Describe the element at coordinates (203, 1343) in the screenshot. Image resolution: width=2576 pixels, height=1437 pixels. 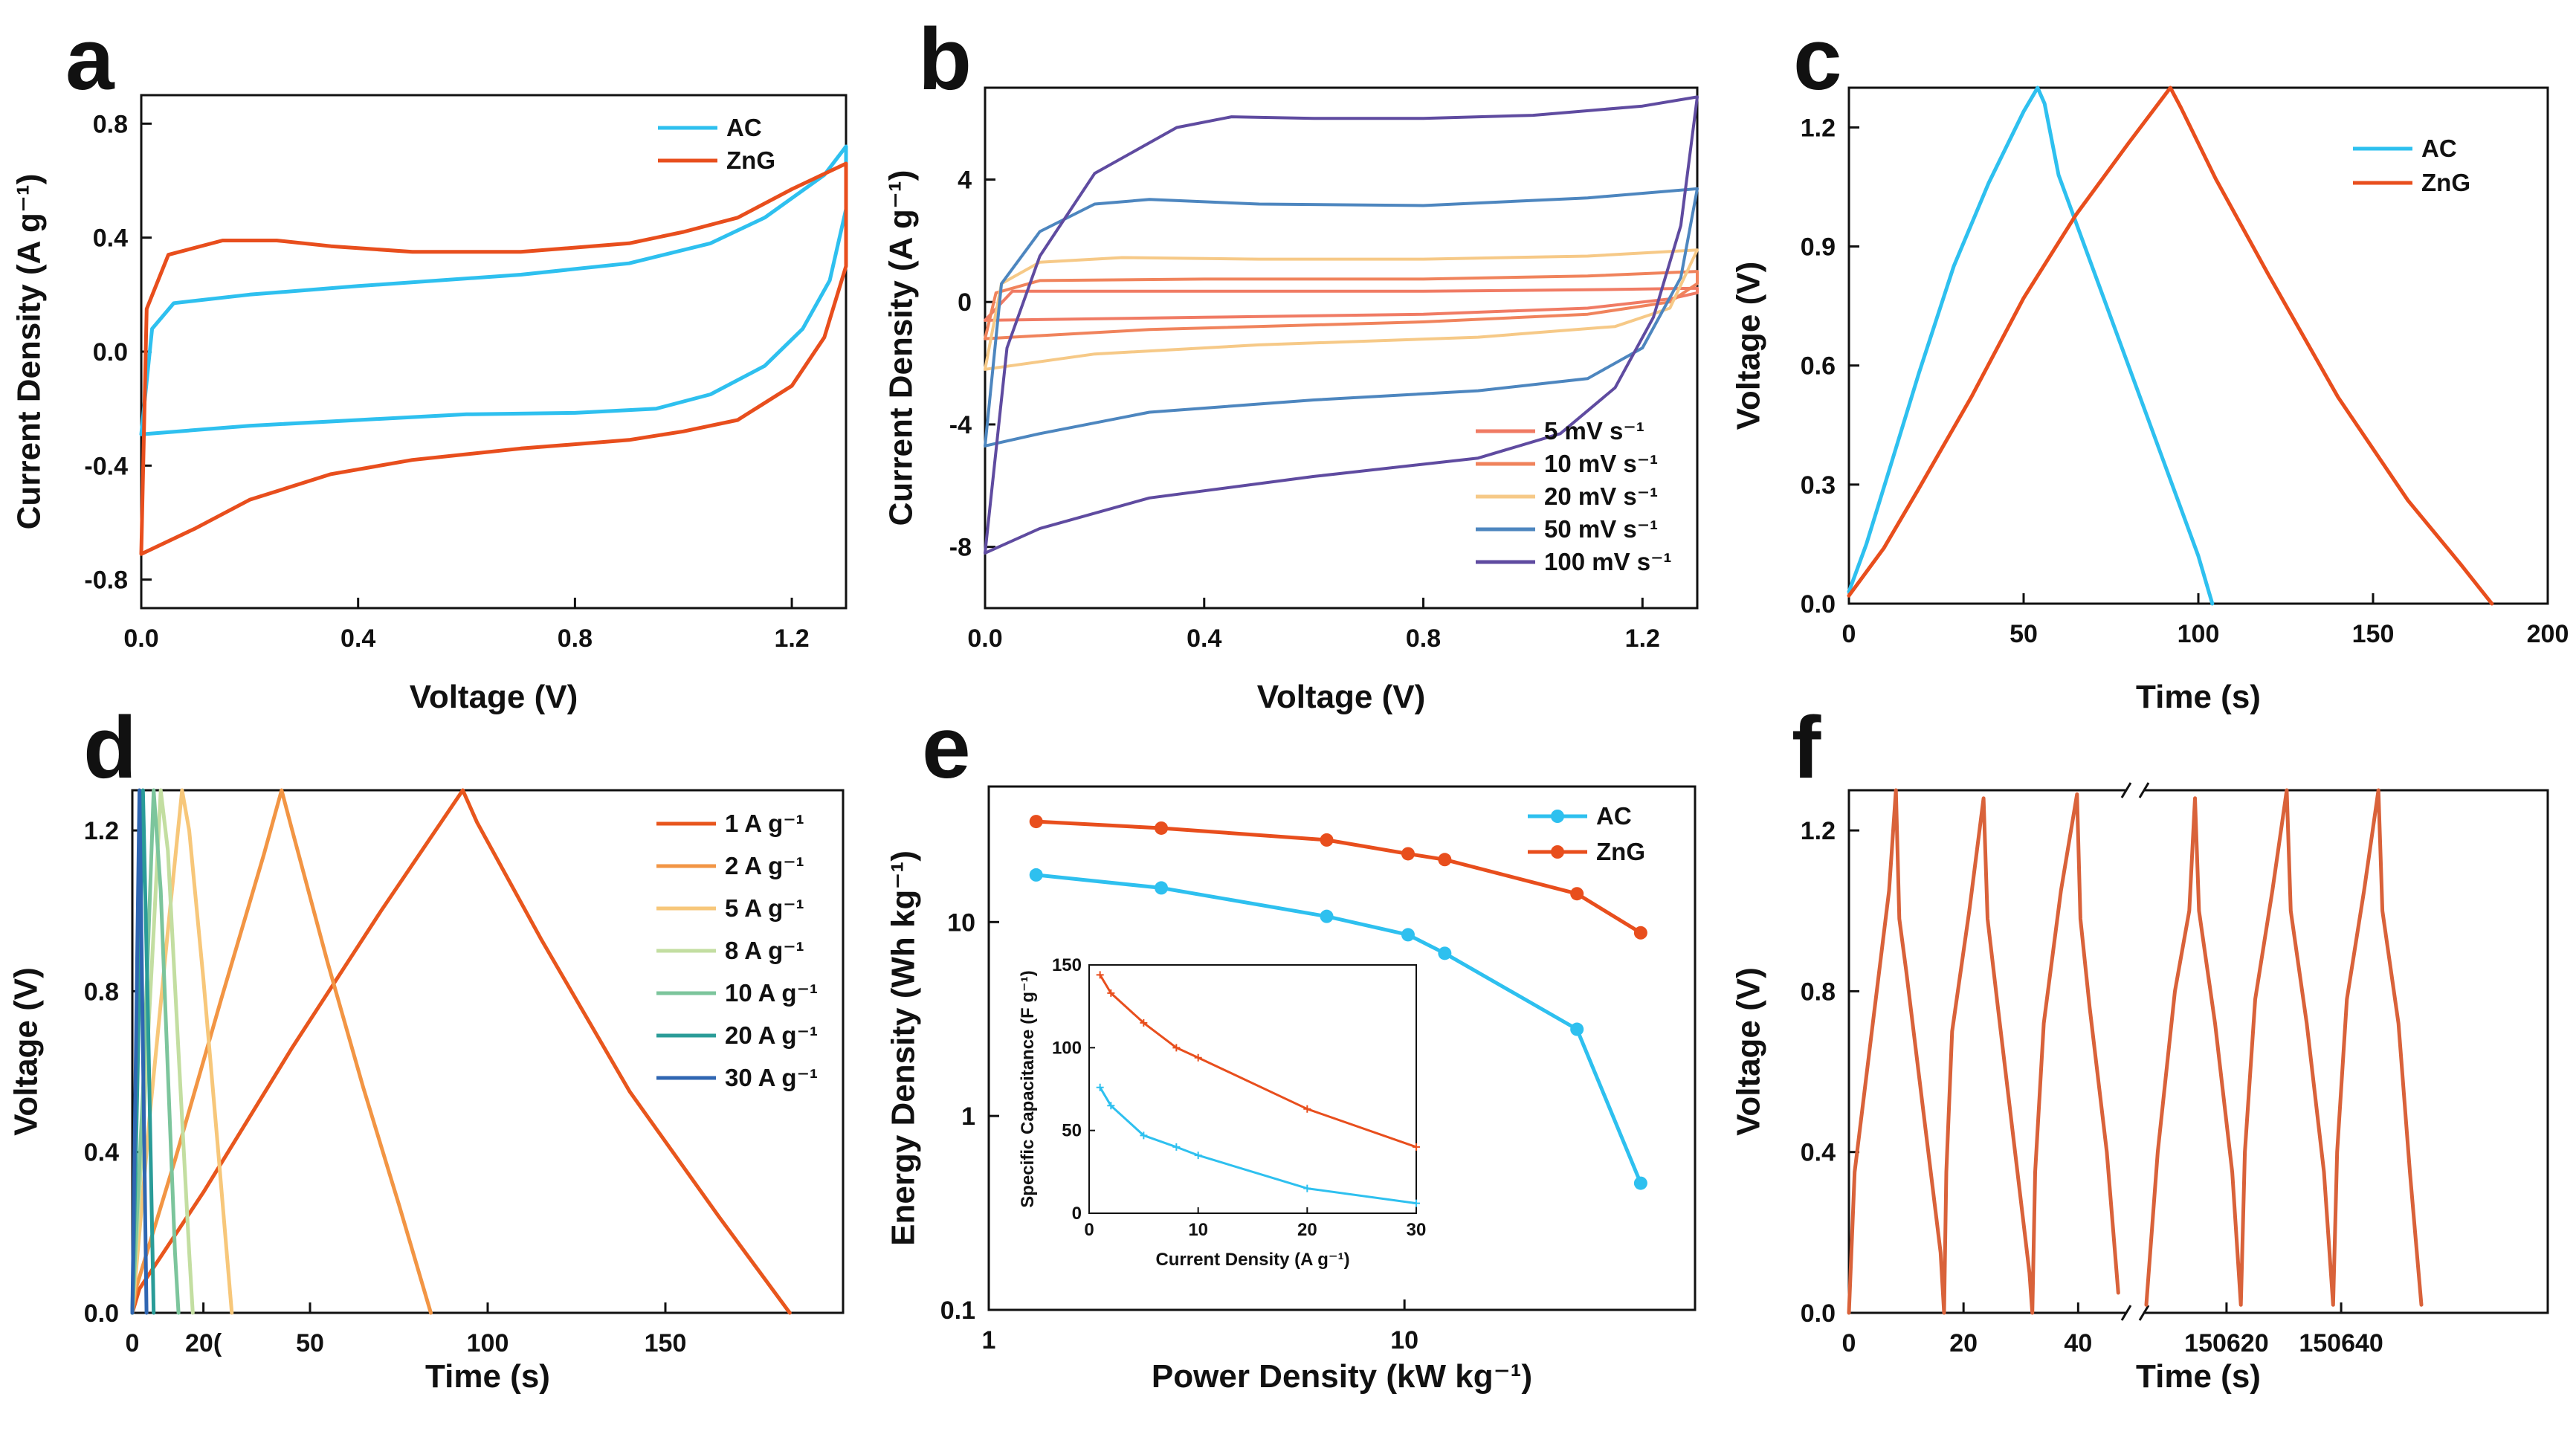
I see `x-tick-label: 20(` at that location.